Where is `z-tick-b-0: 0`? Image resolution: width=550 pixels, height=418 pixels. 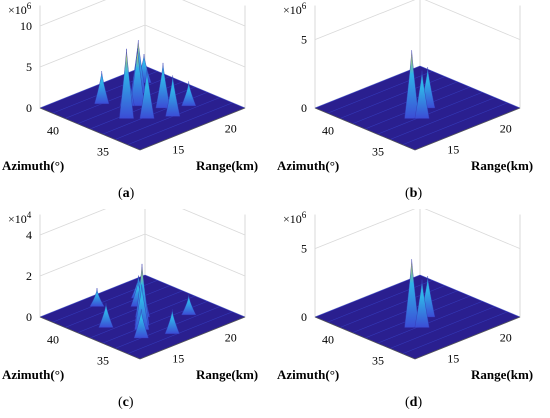
z-tick-b-0: 0 is located at coordinates (304, 108).